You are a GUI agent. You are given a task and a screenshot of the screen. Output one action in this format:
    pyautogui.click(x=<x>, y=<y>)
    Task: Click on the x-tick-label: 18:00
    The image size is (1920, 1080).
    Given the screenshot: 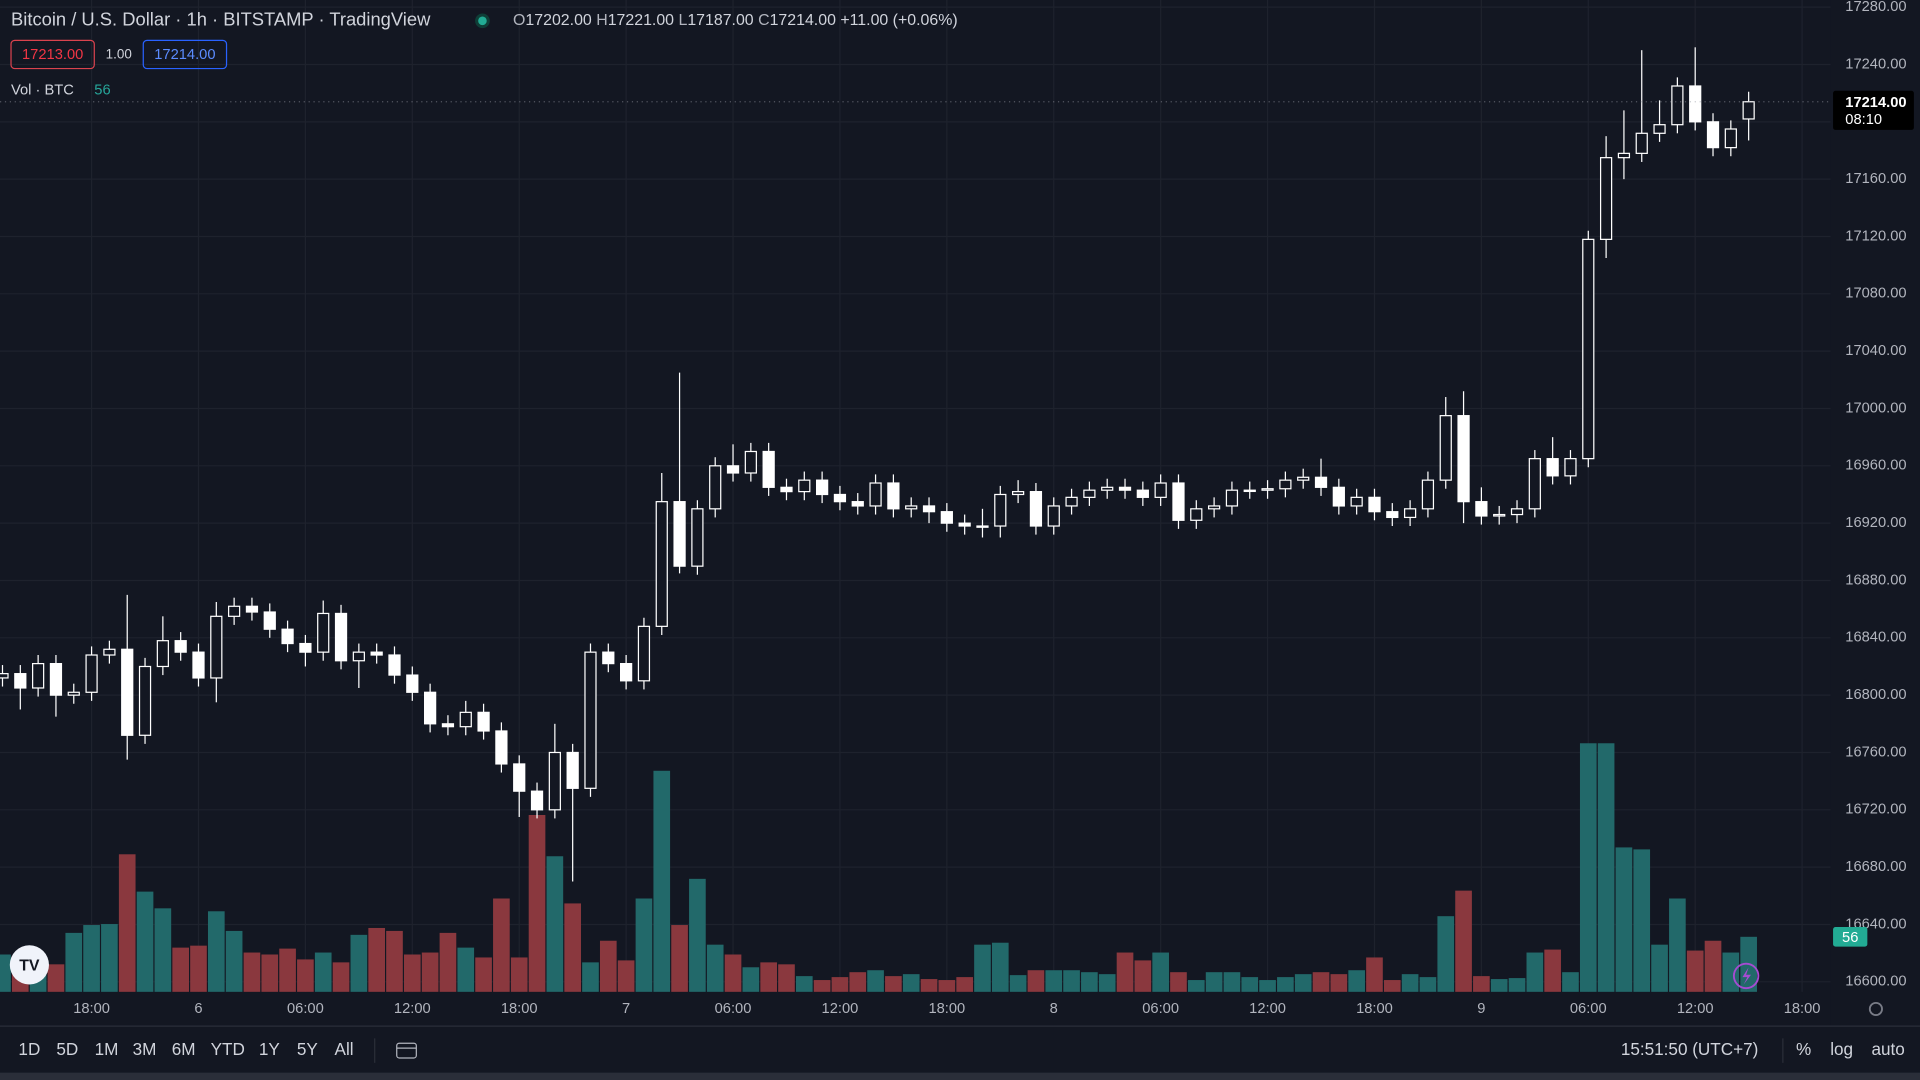 What is the action you would take?
    pyautogui.click(x=1374, y=1009)
    